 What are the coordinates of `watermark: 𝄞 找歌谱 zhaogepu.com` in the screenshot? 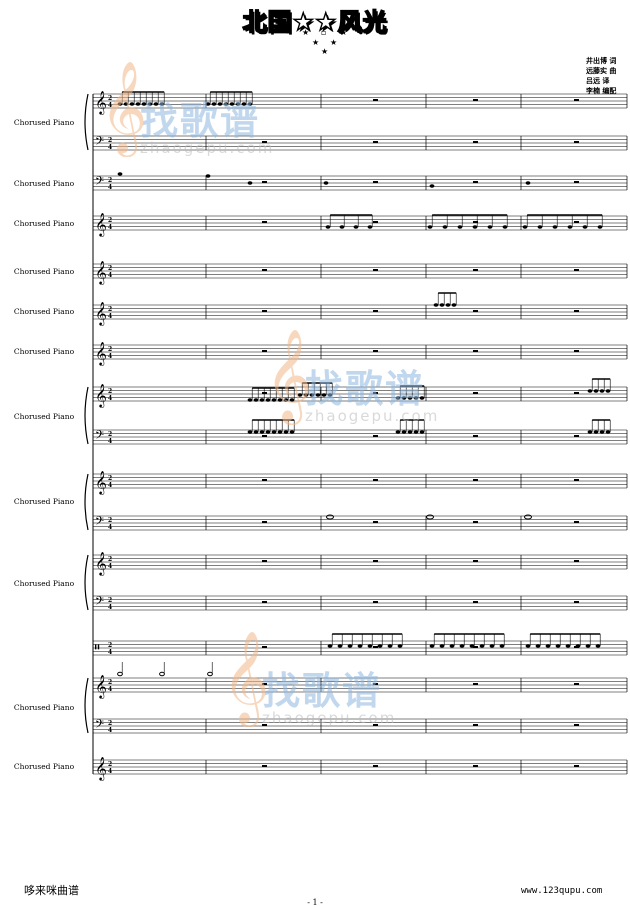 It's located at (309, 678).